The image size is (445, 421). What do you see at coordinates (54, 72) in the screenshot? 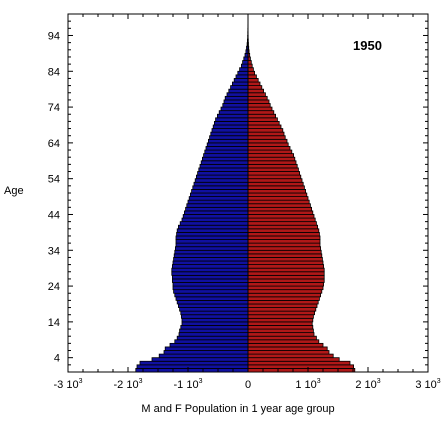
I see `y-tick-label: 84` at bounding box center [54, 72].